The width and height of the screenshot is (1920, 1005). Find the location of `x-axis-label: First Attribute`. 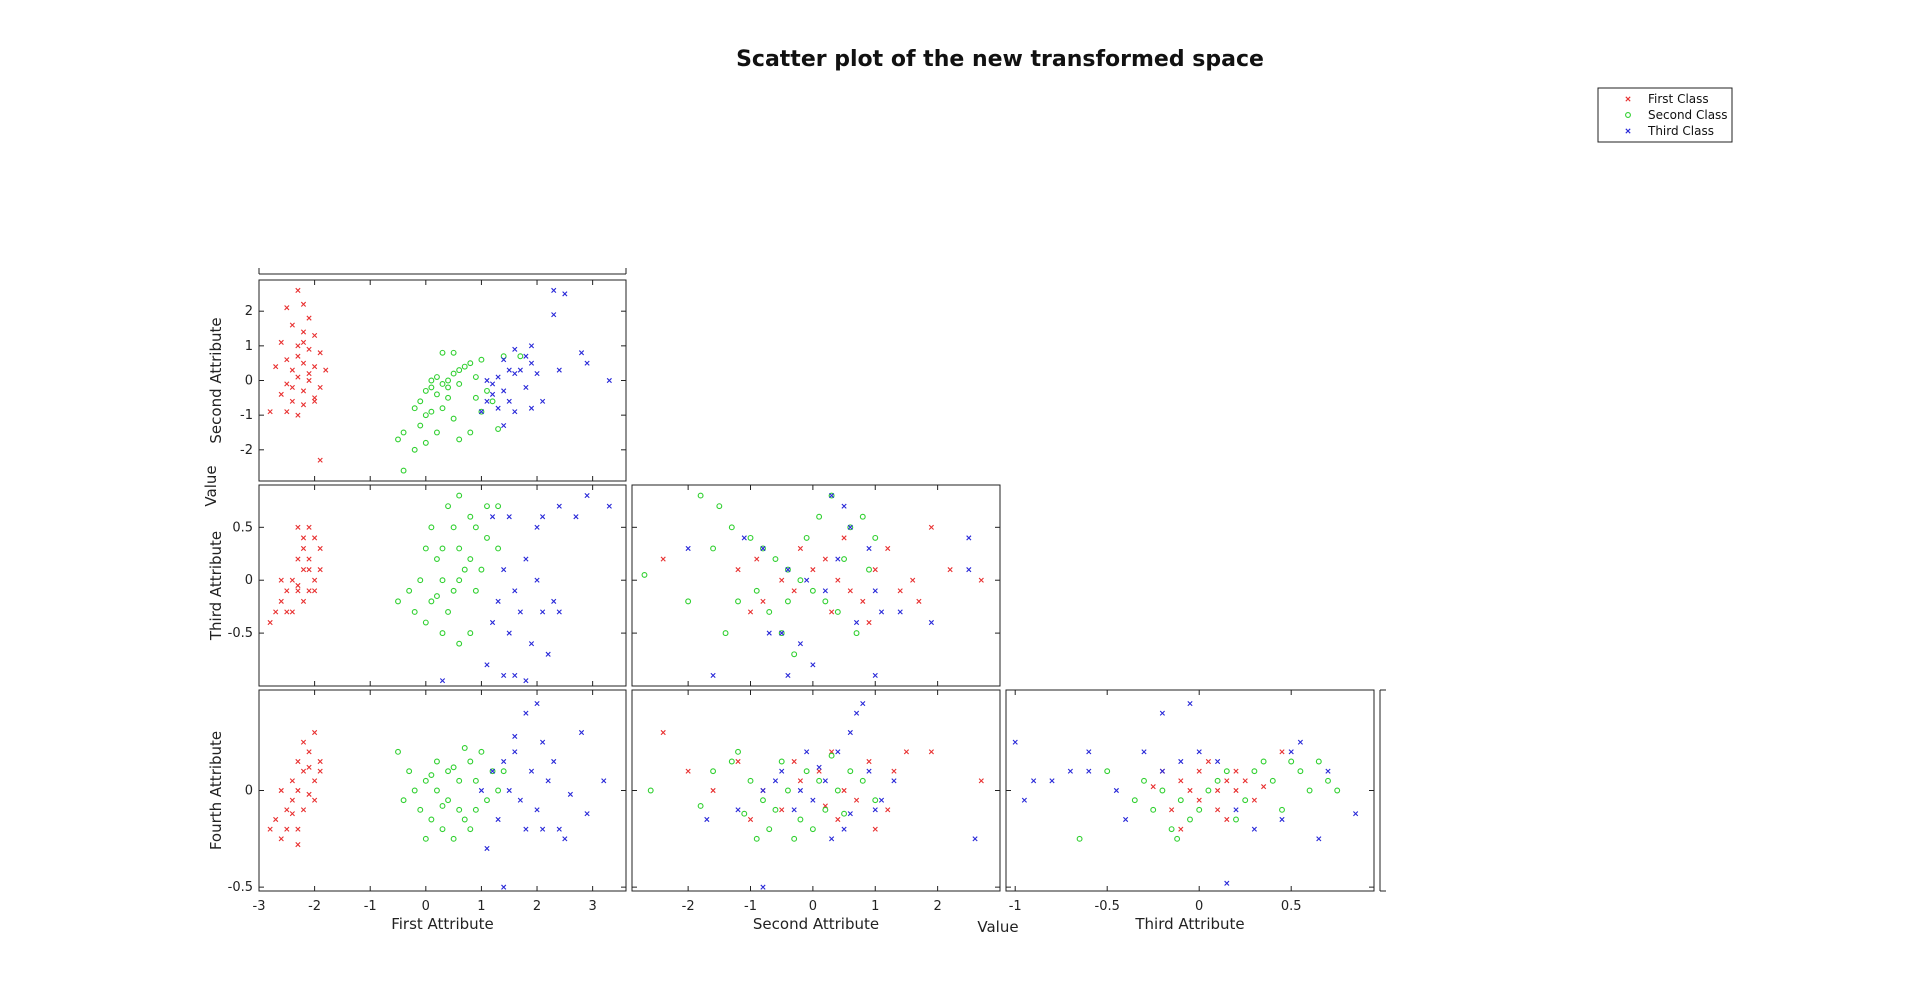

x-axis-label: First Attribute is located at coordinates (442, 924).